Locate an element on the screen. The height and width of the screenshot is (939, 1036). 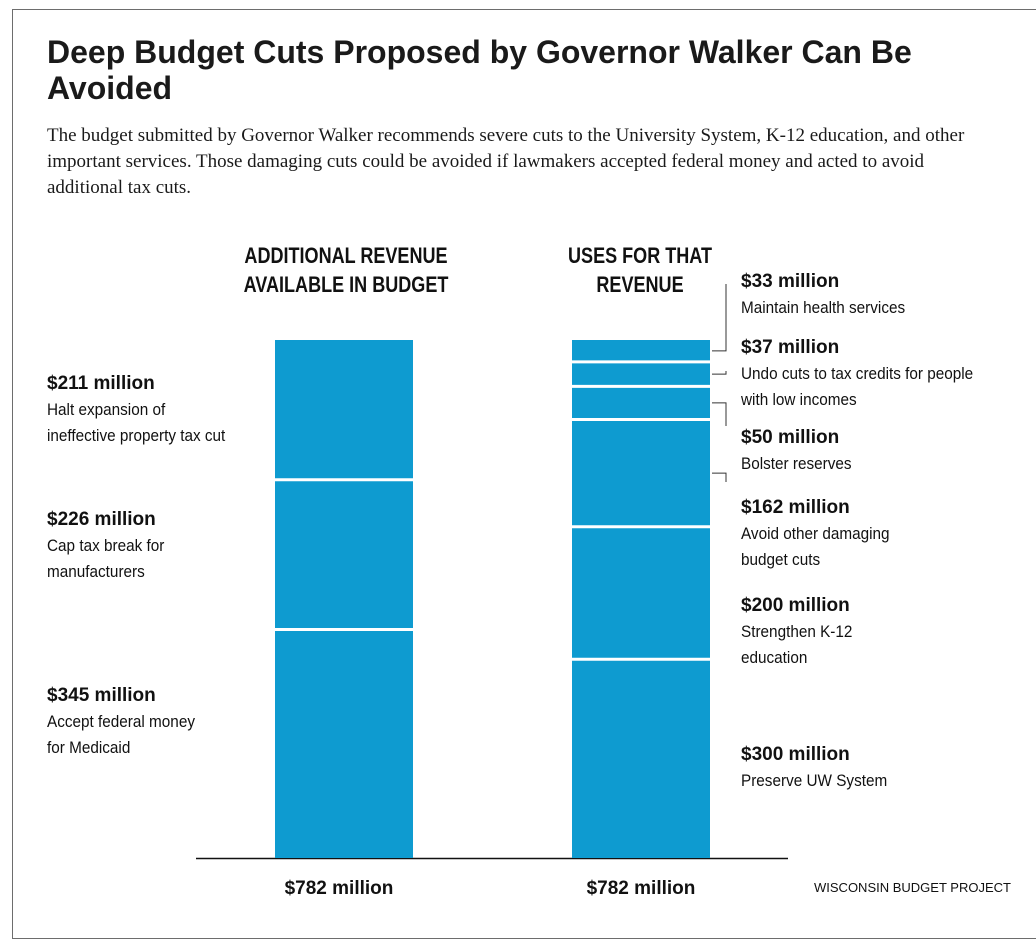
left-total-label: $782 million is located at coordinates (339, 888).